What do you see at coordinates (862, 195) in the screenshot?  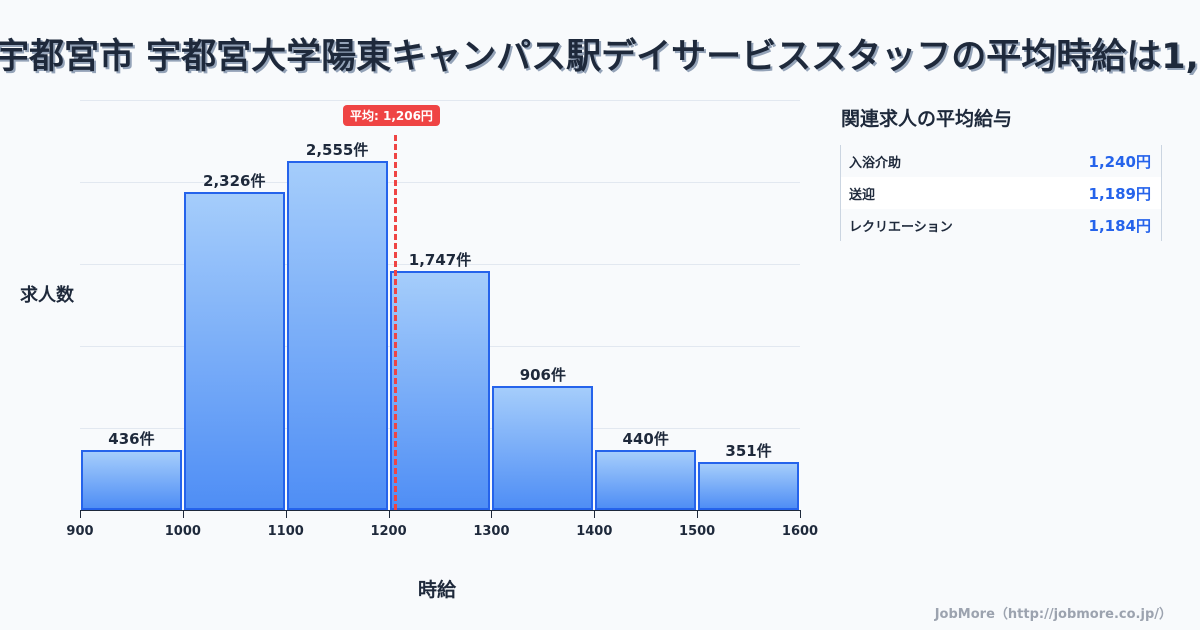 I see `row-label: 送迎` at bounding box center [862, 195].